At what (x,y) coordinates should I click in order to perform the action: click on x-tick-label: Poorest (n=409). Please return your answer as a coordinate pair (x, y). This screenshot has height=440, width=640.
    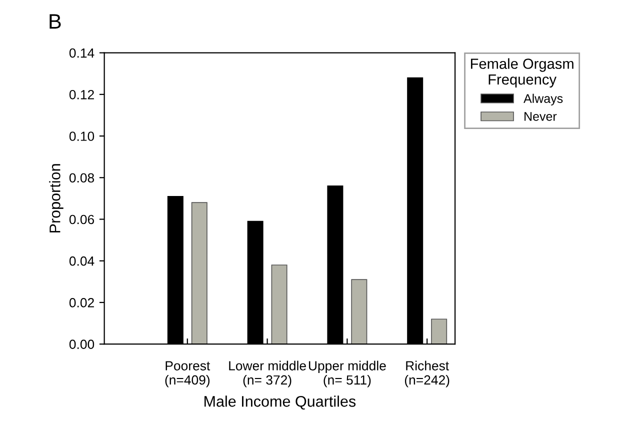
    Looking at the image, I should click on (187, 374).